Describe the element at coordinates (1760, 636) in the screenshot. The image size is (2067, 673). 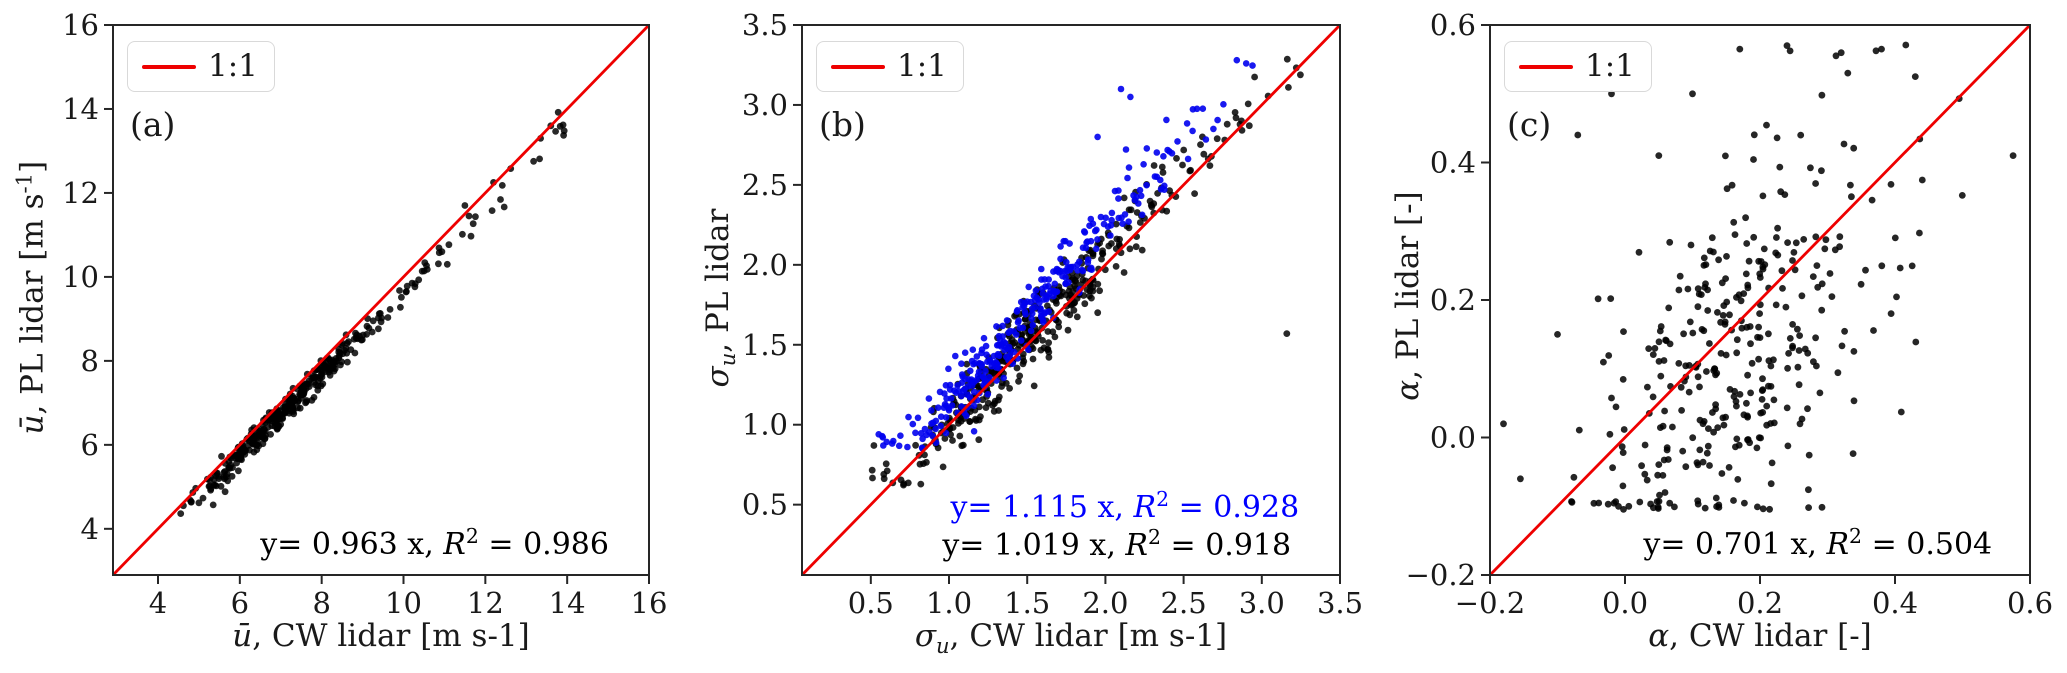
I see `x-axis-label: α, CW lidar [-]` at that location.